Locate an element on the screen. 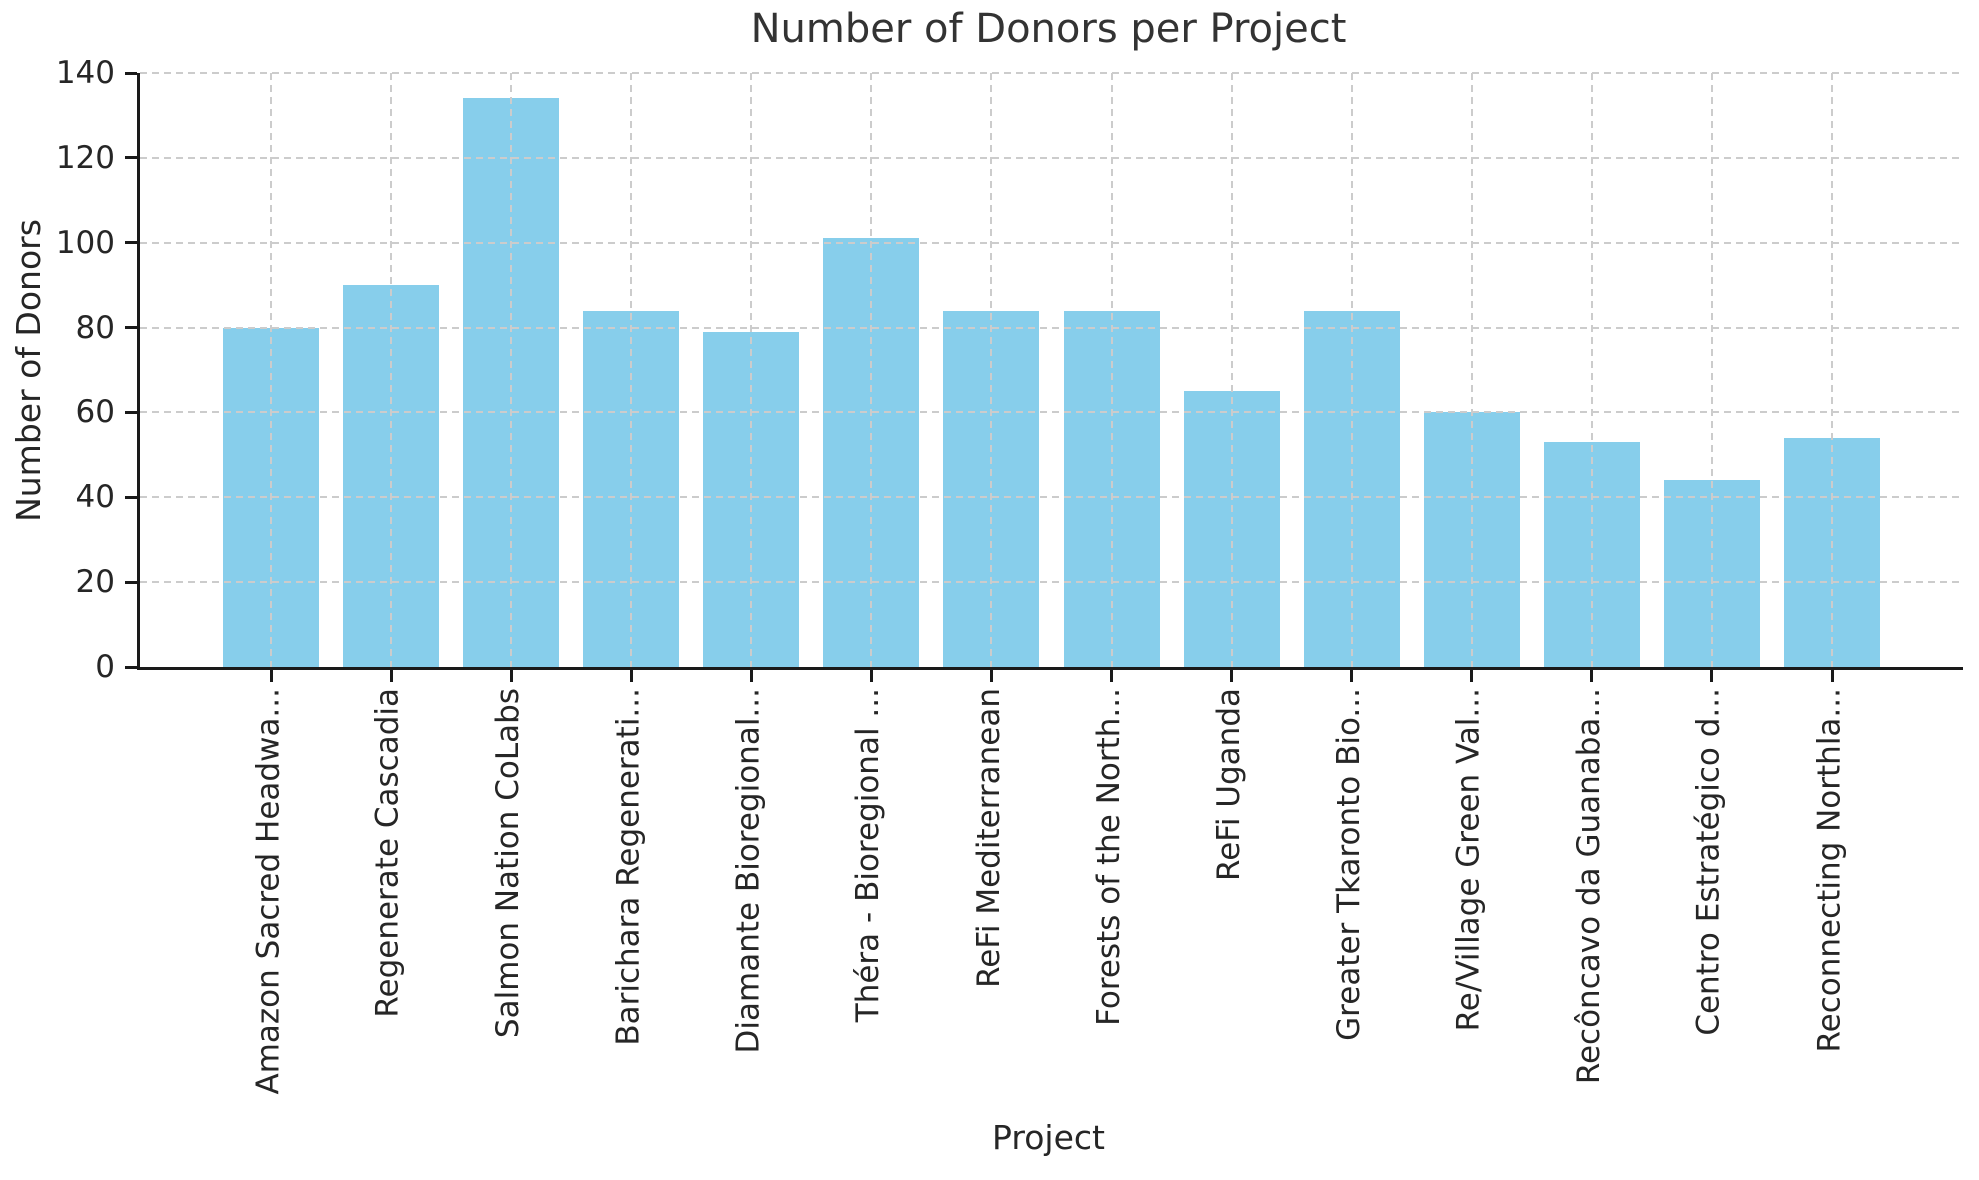 The width and height of the screenshot is (1979, 1180). y-tick-label: 0 is located at coordinates (105, 667).